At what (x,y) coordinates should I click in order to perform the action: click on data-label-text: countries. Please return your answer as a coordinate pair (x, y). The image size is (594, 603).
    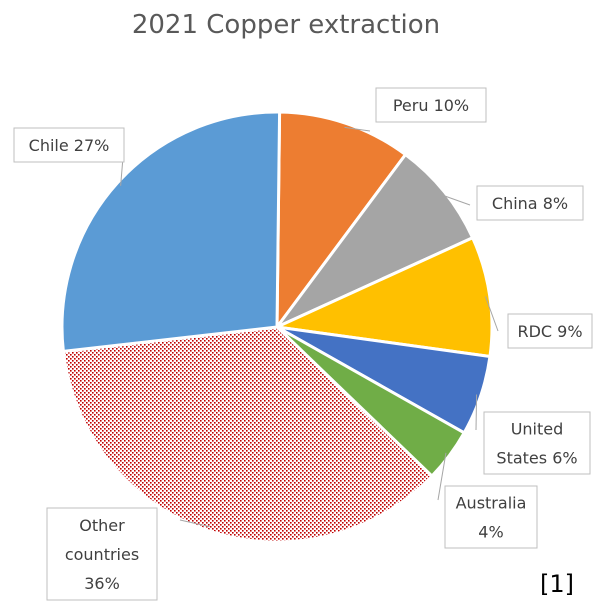
    Looking at the image, I should click on (102, 554).